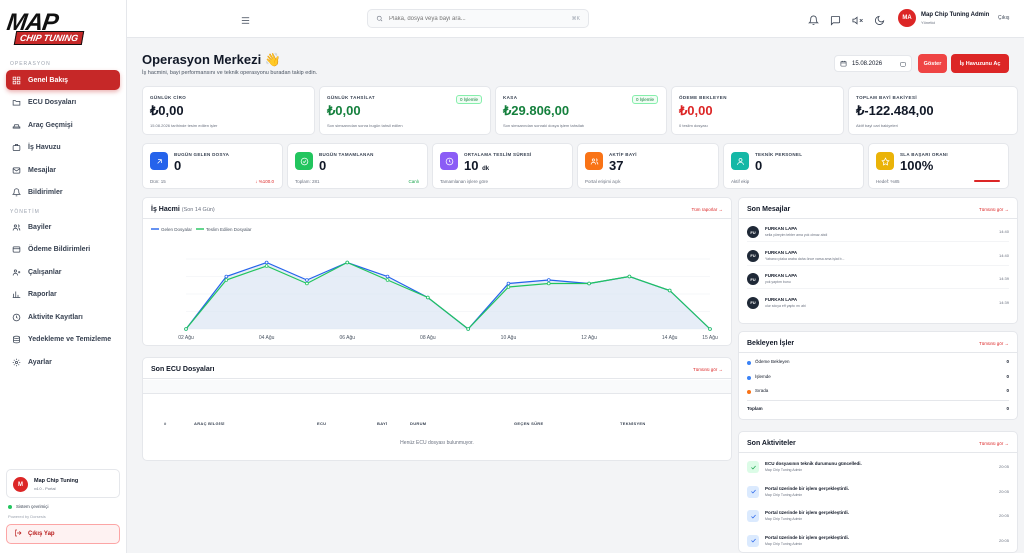  I want to click on arrow-up-right-icon, so click(159, 161).